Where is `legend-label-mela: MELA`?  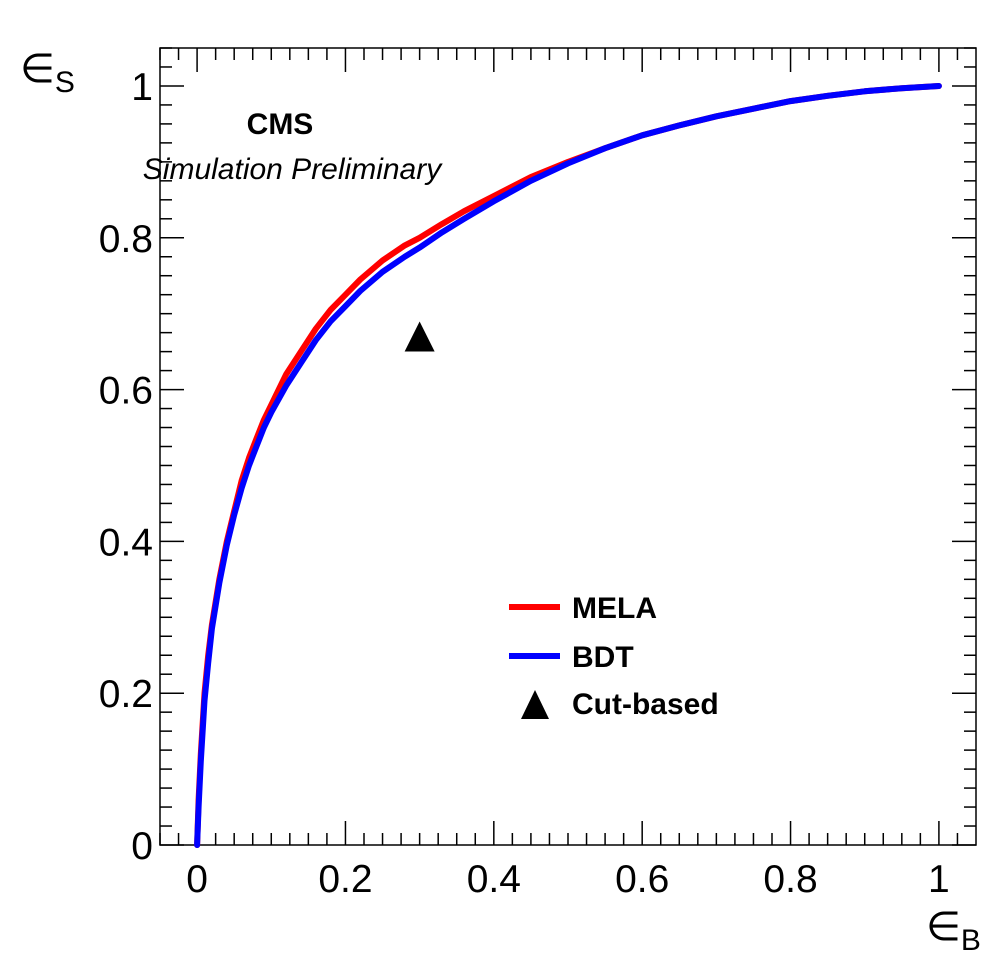
legend-label-mela: MELA is located at coordinates (614, 608).